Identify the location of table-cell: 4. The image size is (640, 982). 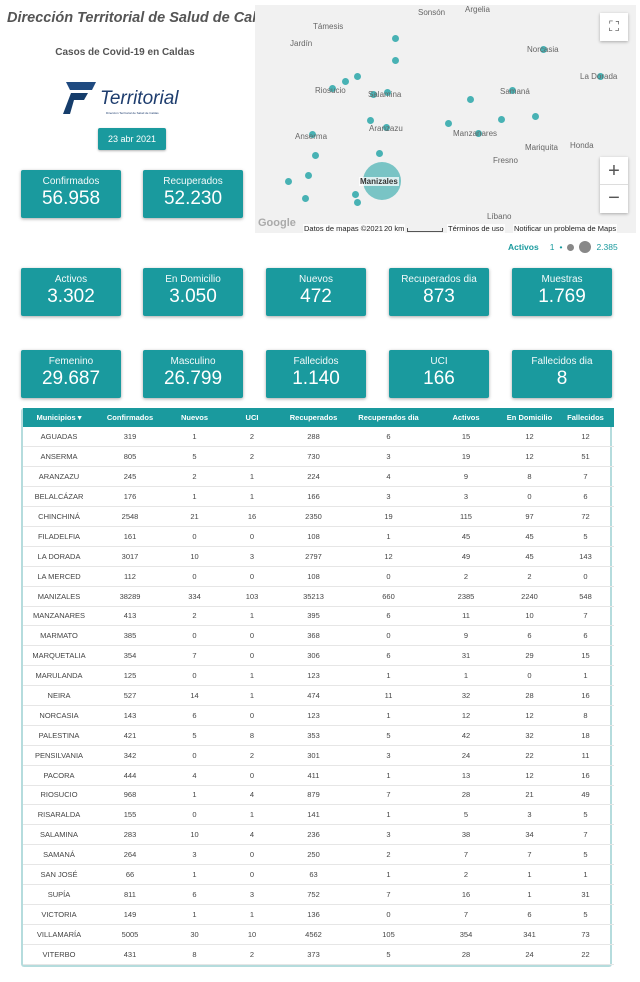
(252, 795).